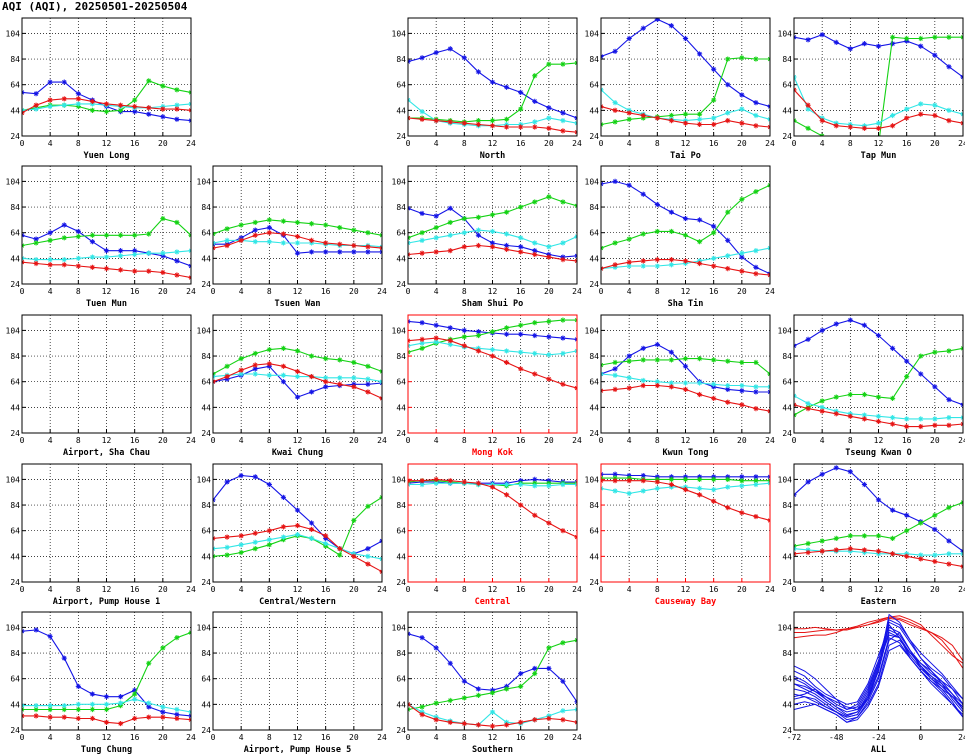  Describe the element at coordinates (492, 523) in the screenshot. I see `plot-frame` at that location.